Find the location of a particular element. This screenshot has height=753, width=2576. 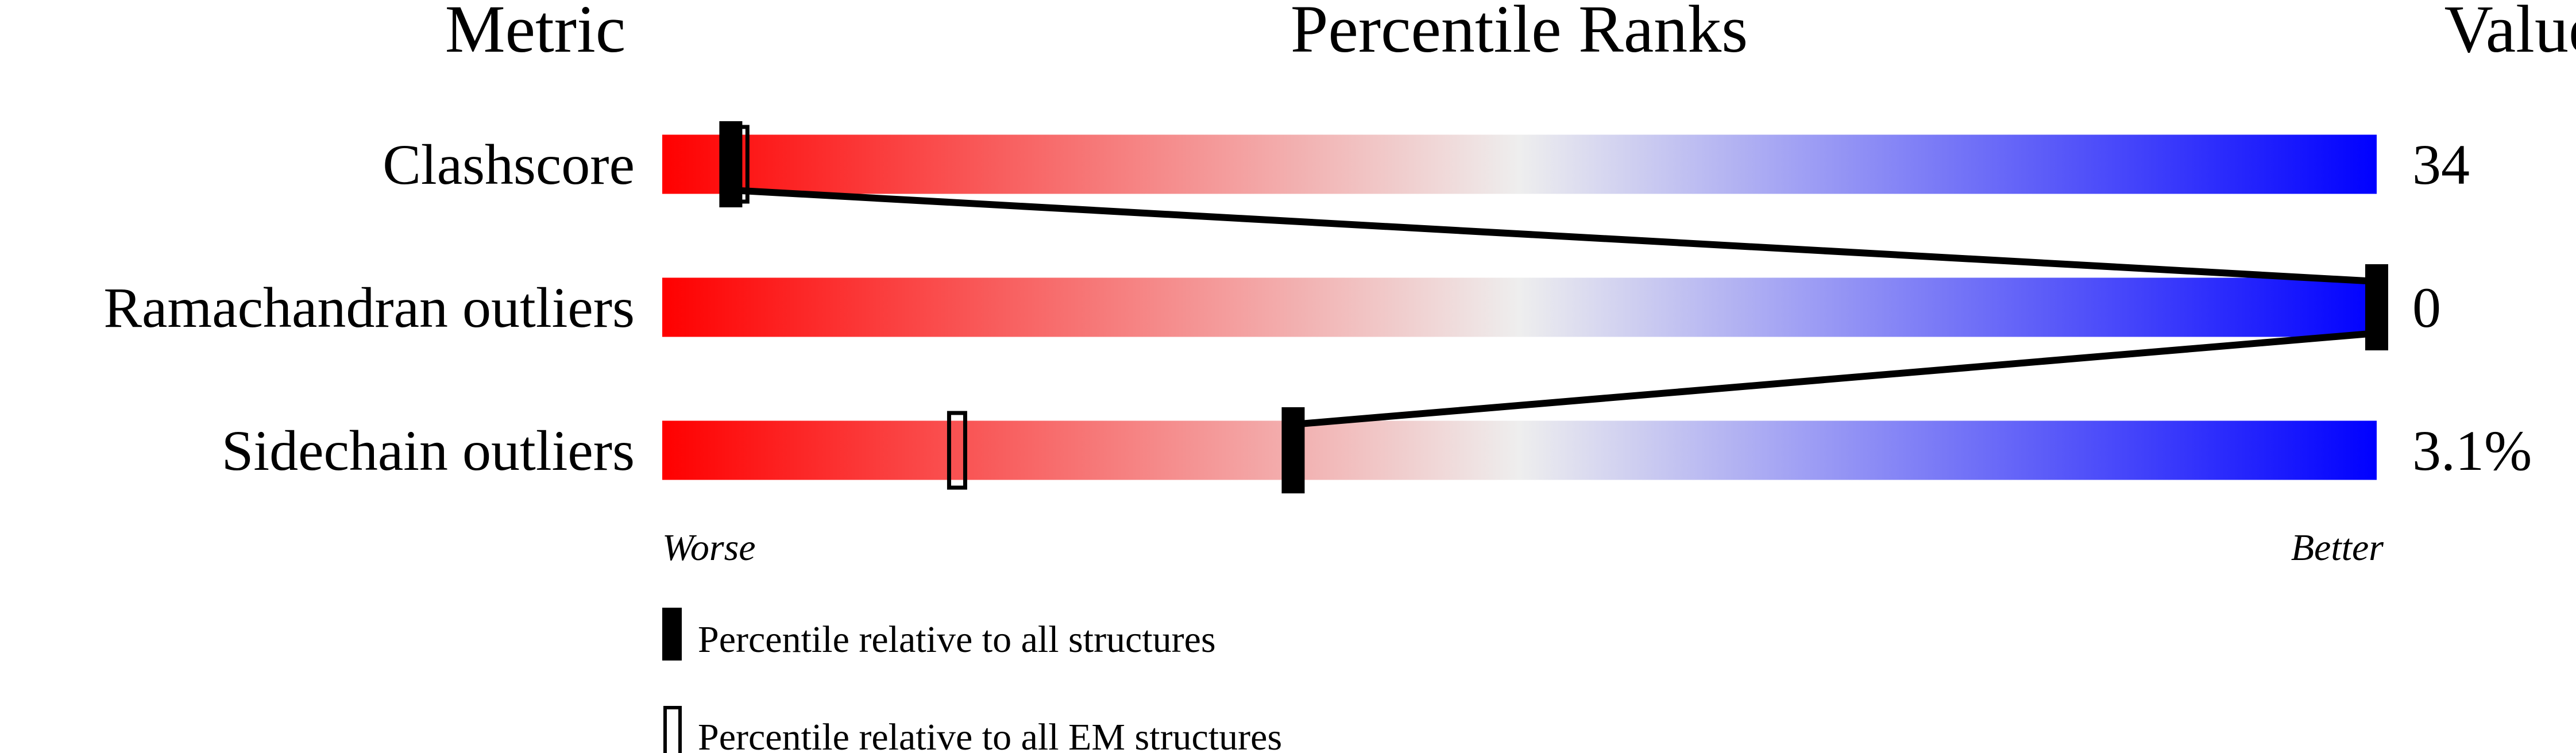

metric-label: Ramachandran outliers is located at coordinates (369, 307).